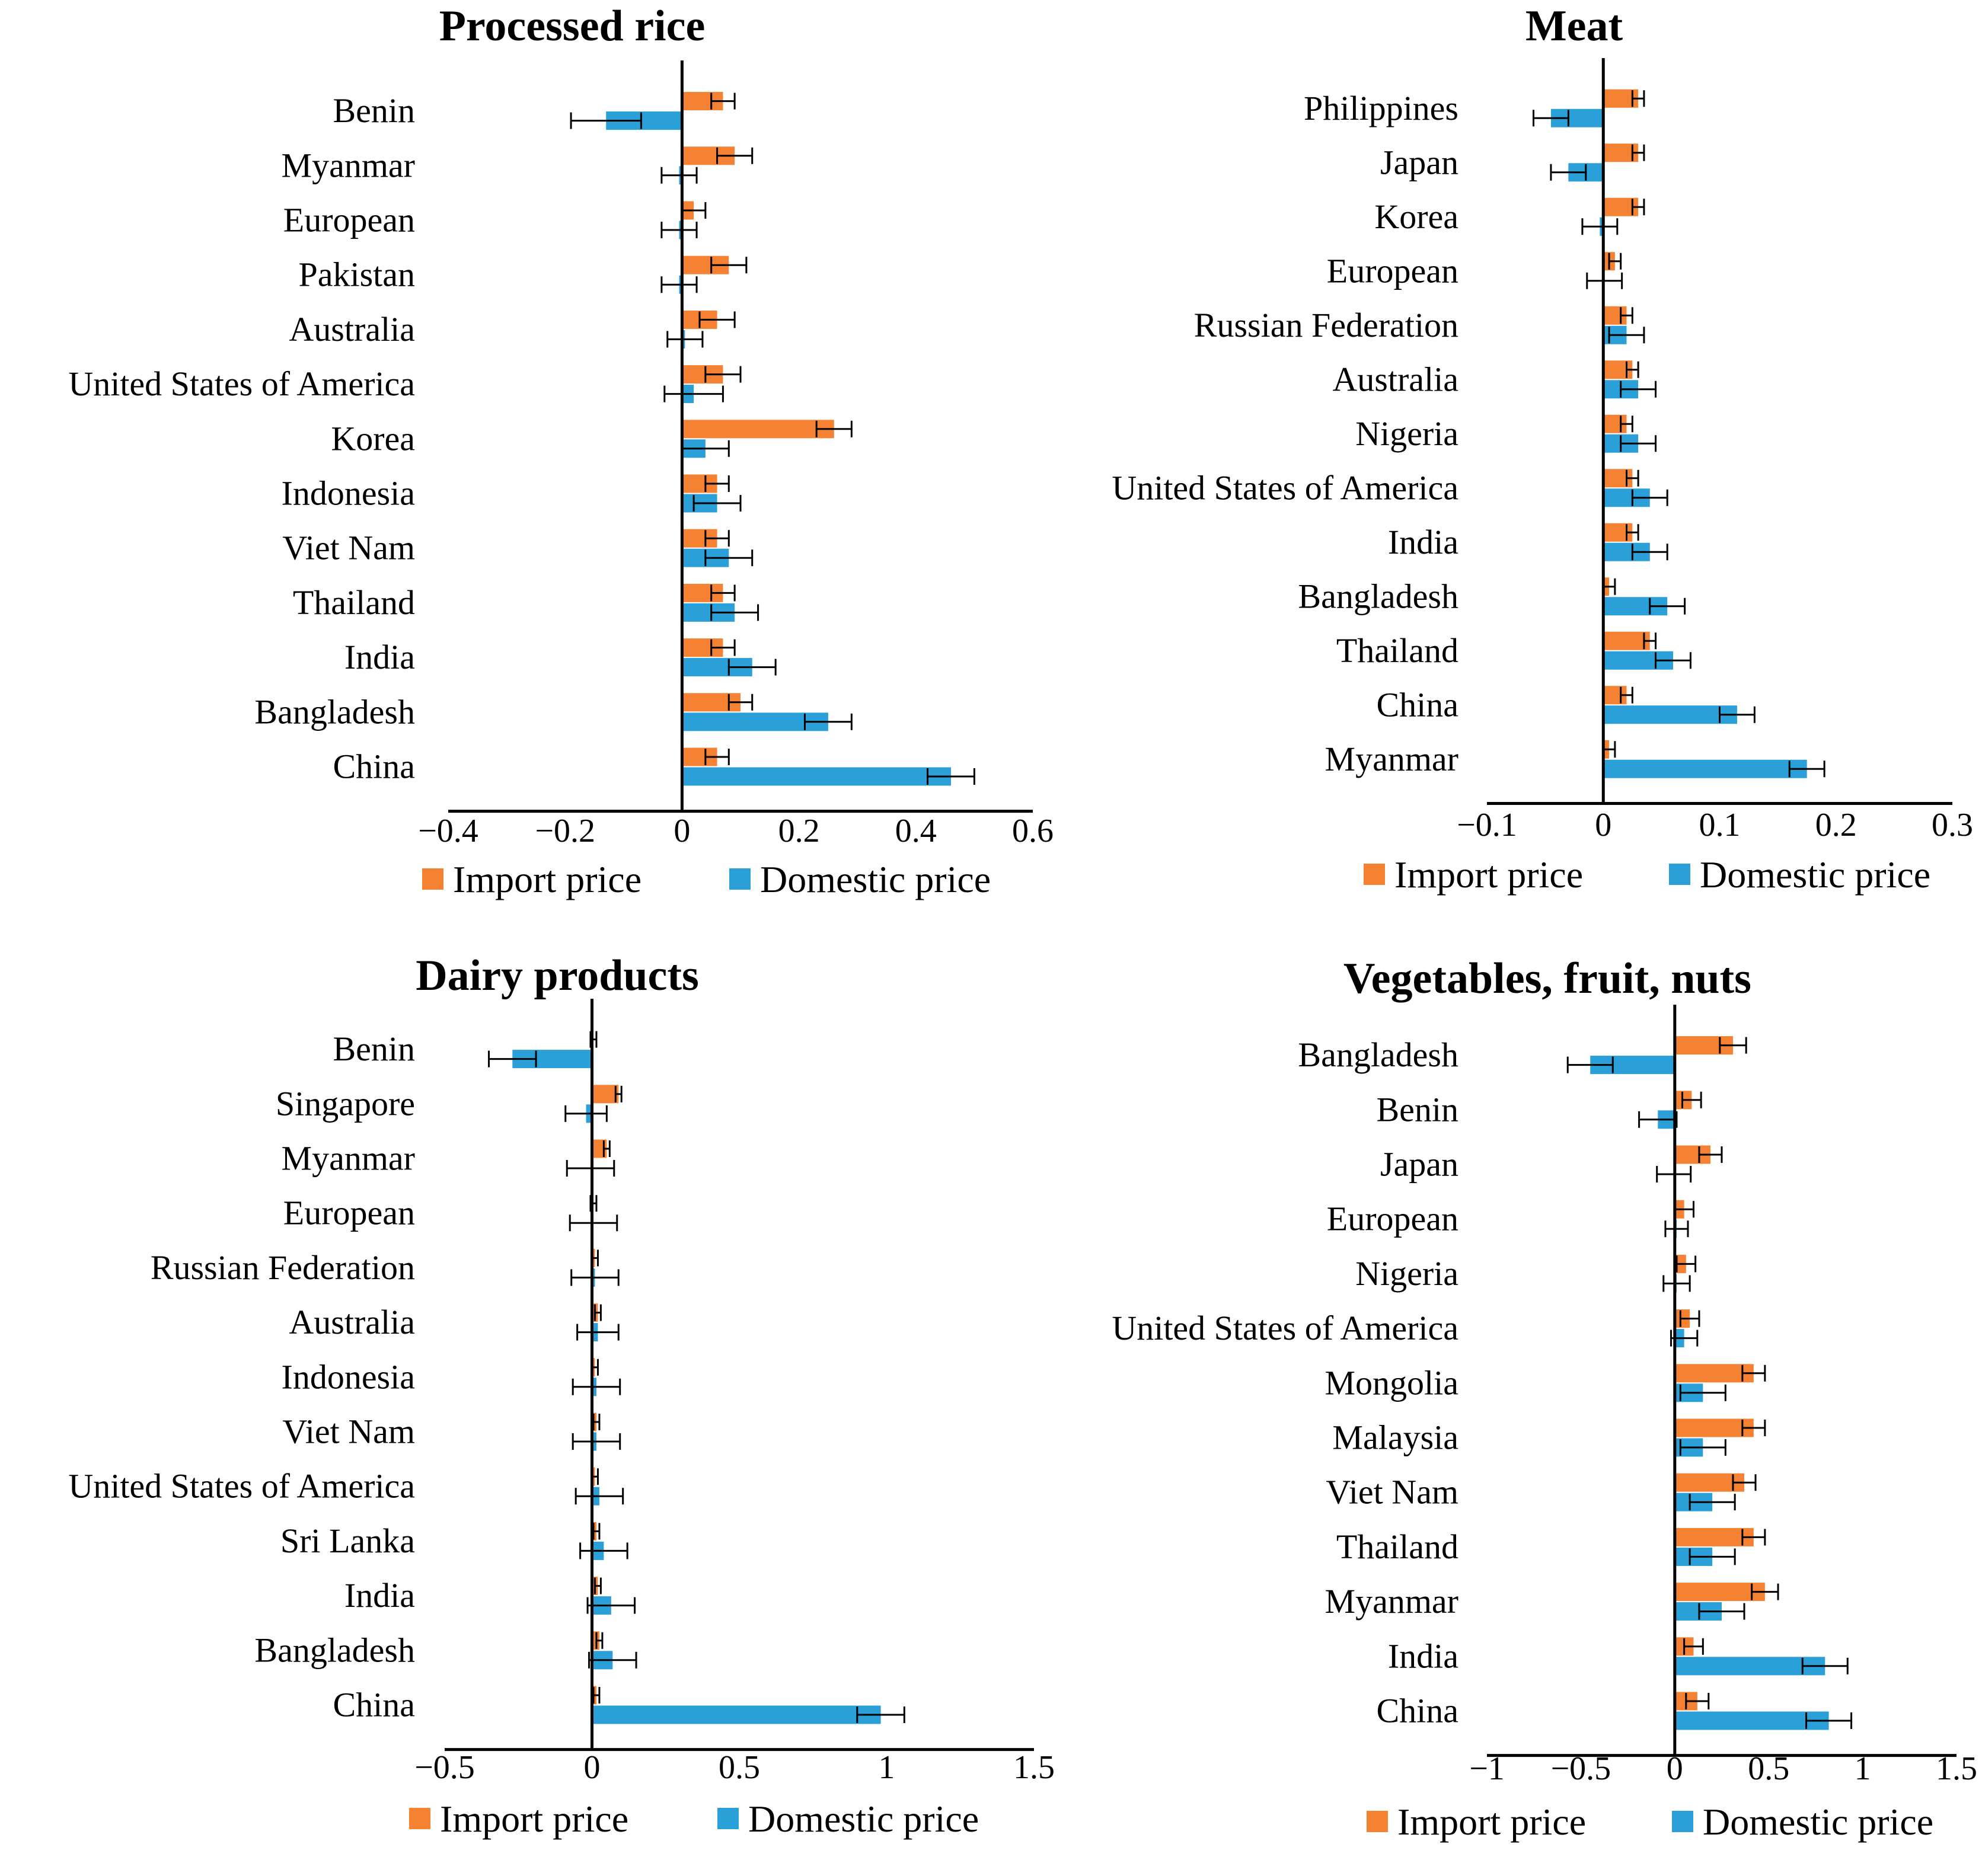 This screenshot has height=1876, width=1982. I want to click on x-tick-label: 0.6, so click(1033, 831).